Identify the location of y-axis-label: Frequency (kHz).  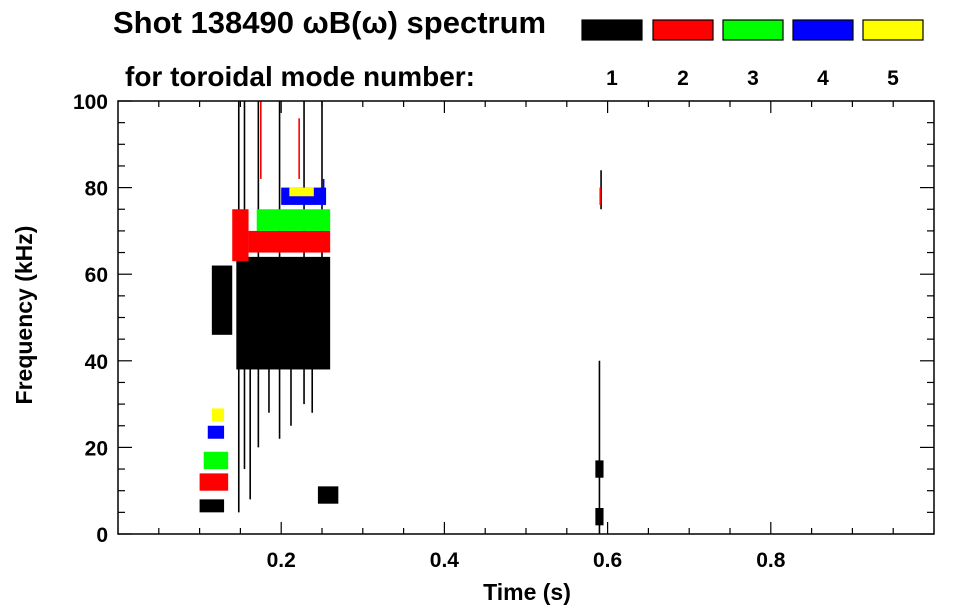
(24, 315).